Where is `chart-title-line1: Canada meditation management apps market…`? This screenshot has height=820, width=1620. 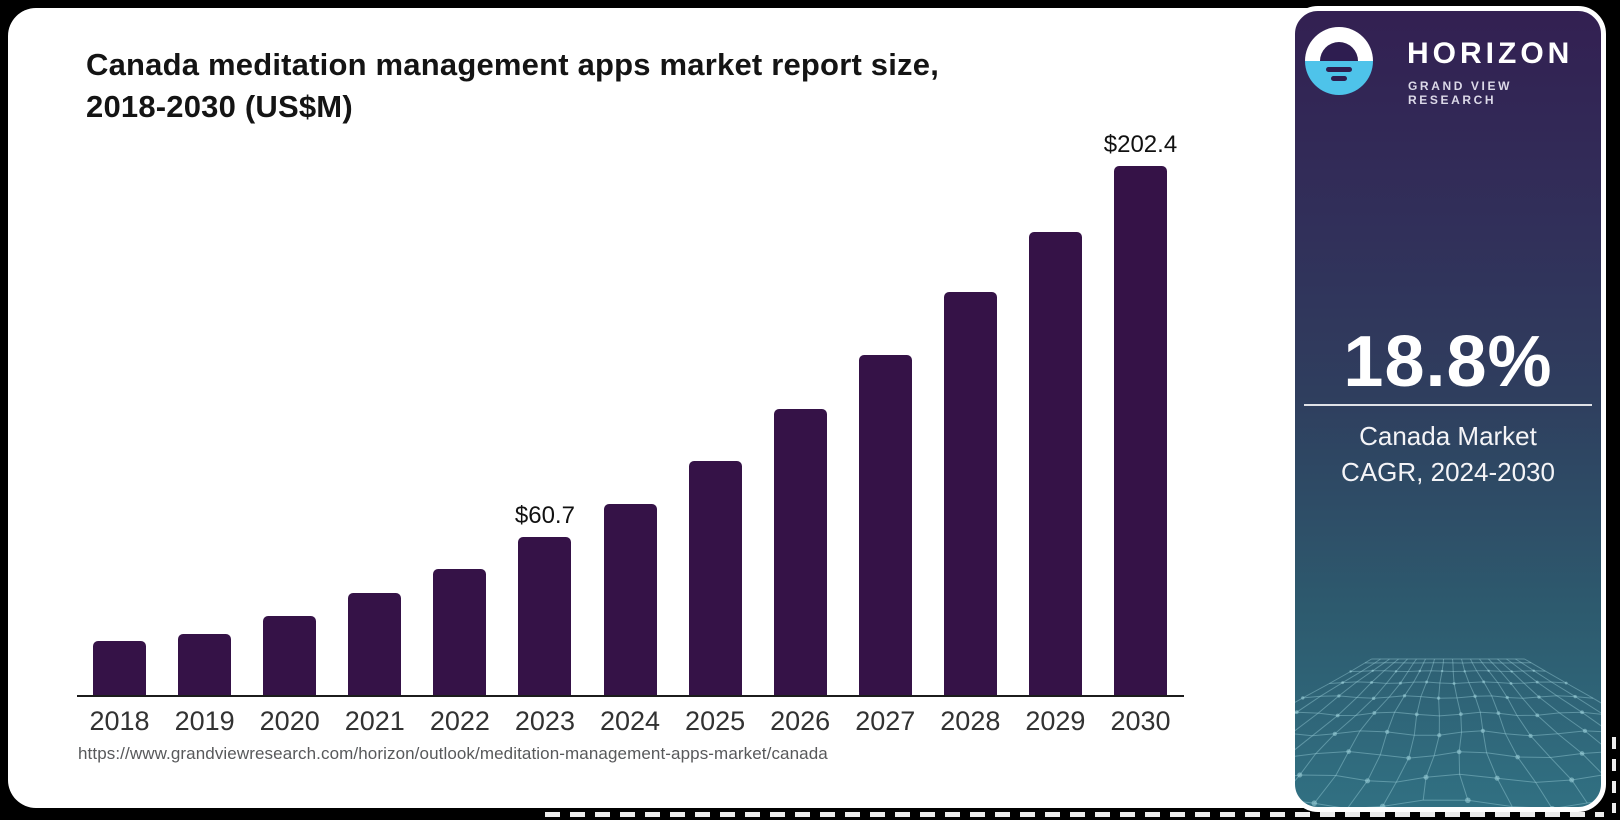
chart-title-line1: Canada meditation management apps market… is located at coordinates (513, 64).